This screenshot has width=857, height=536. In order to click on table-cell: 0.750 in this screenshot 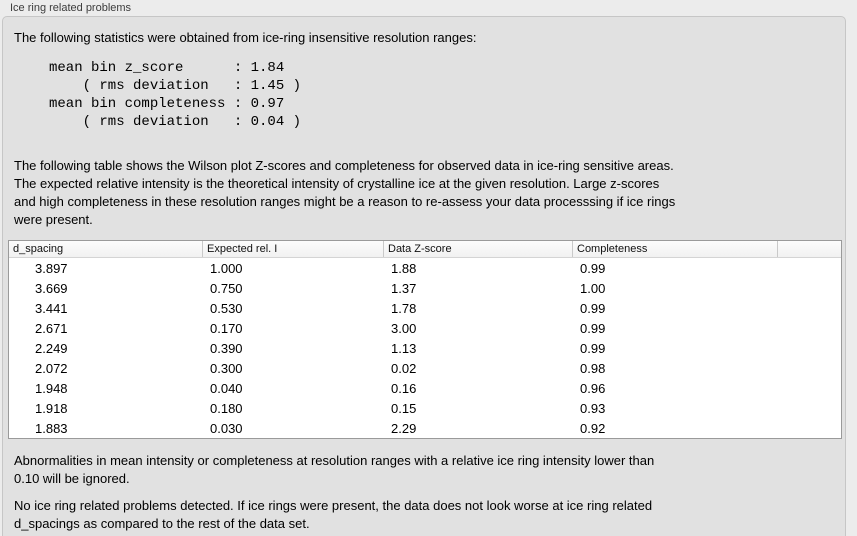, I will do `click(226, 288)`.